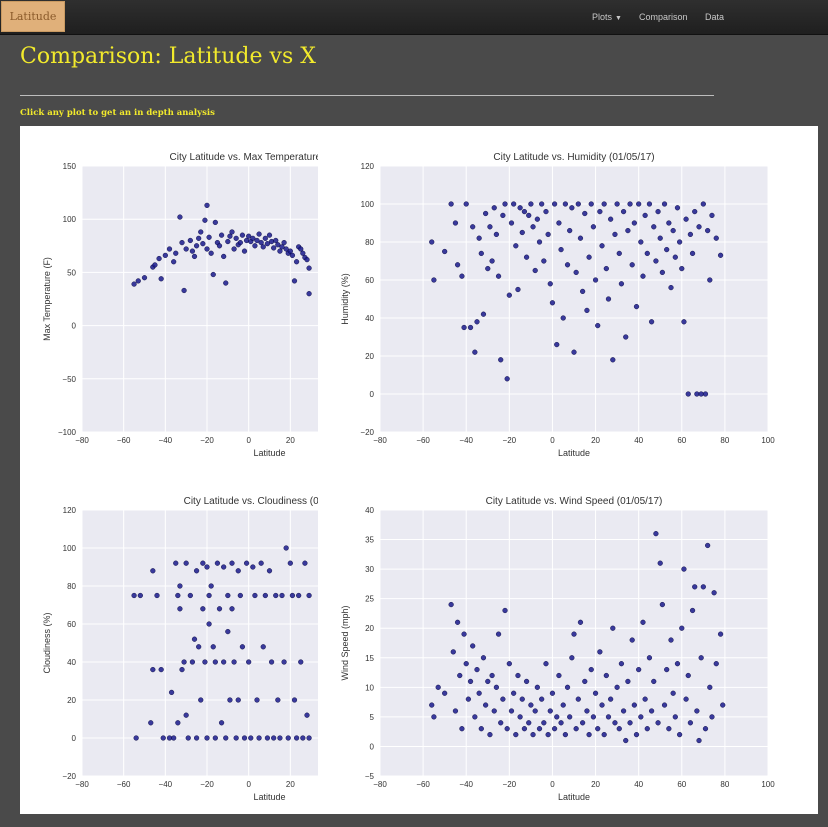  Describe the element at coordinates (715, 17) in the screenshot. I see `data-link: Data` at that location.